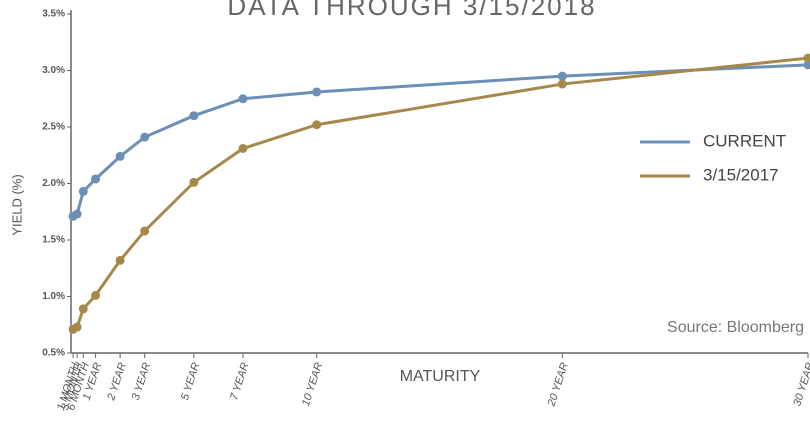 The height and width of the screenshot is (429, 810). I want to click on legend-label: 3/15/2017, so click(741, 174).